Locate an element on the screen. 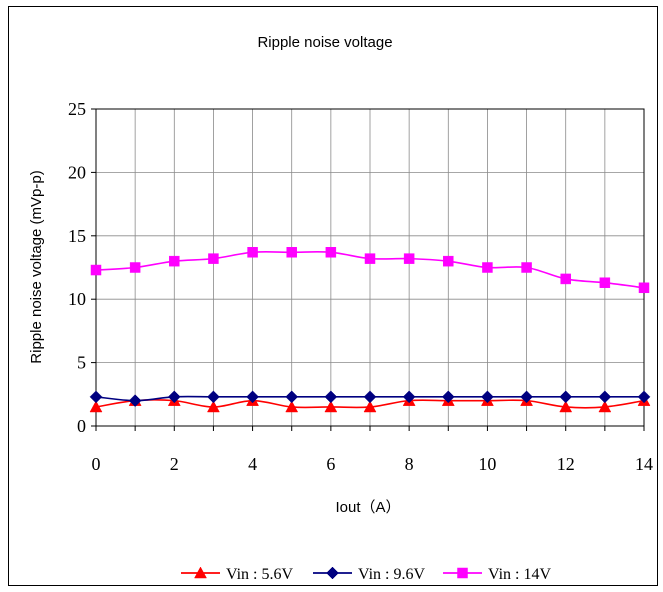 The image size is (663, 592). legend-label: Vin : 9.6V is located at coordinates (391, 574).